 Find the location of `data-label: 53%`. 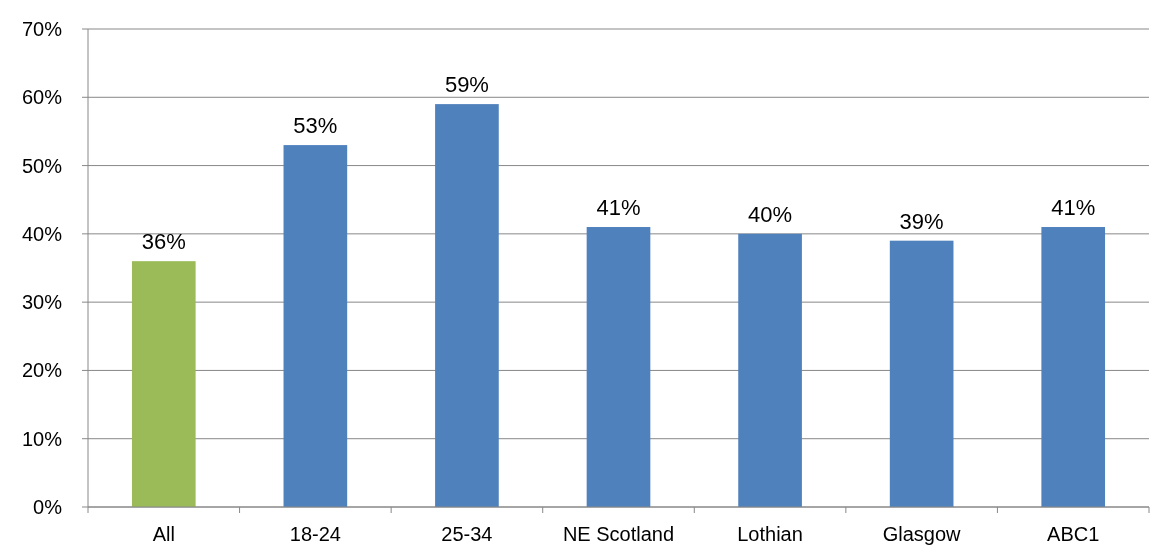

data-label: 53% is located at coordinates (315, 126).